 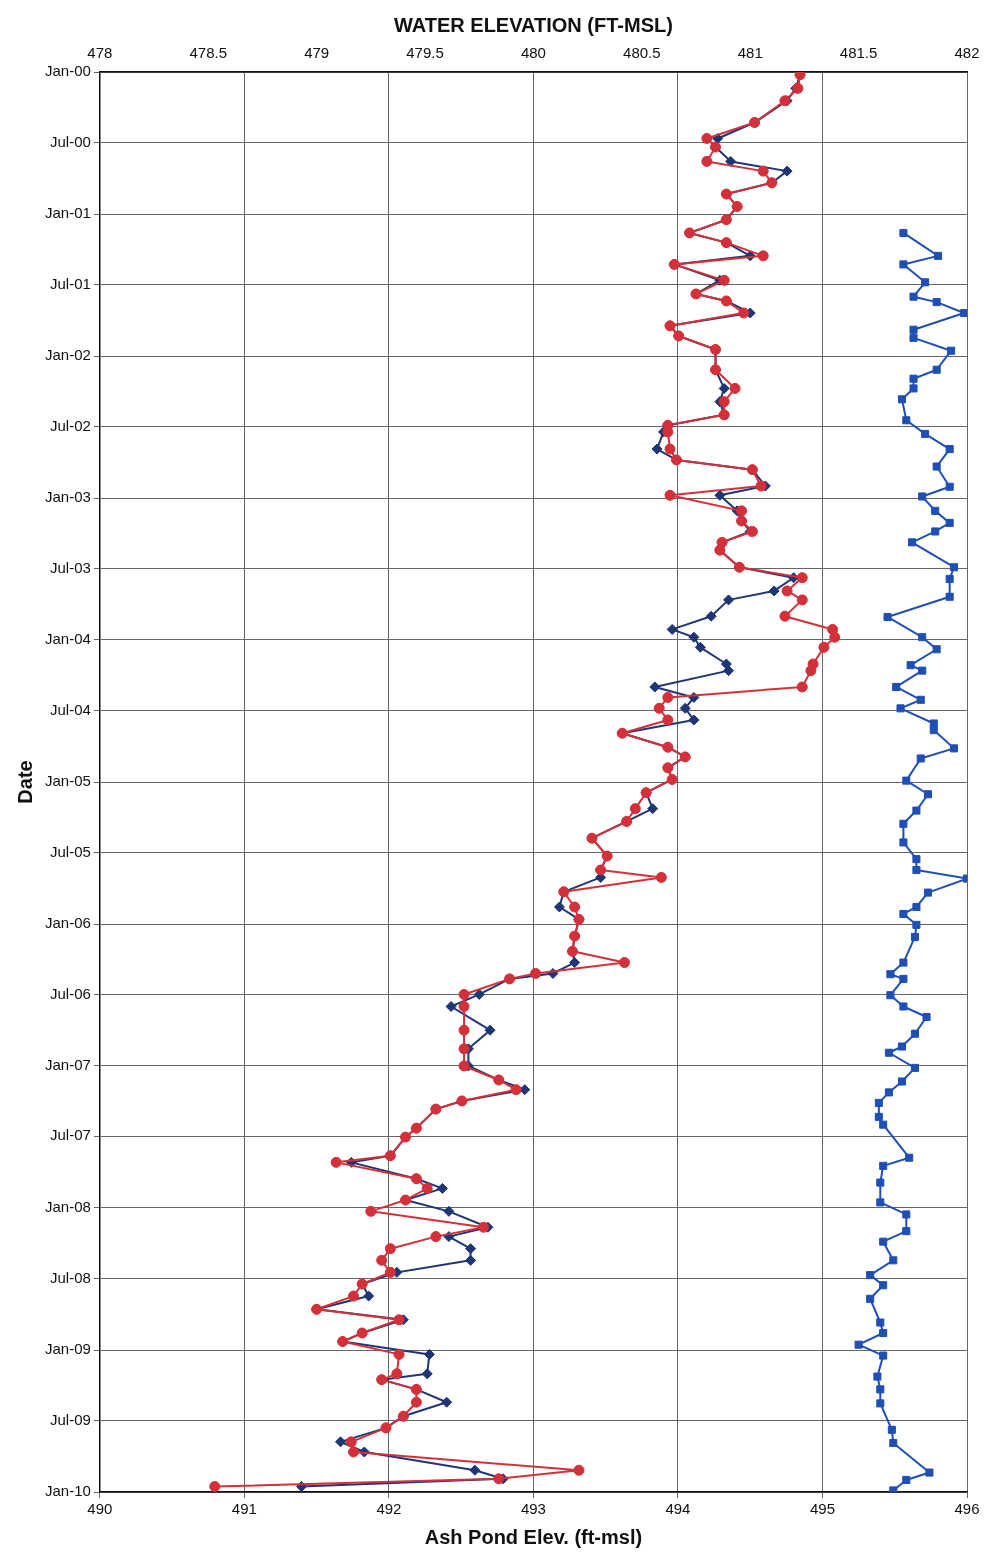 What do you see at coordinates (70, 141) in the screenshot?
I see `y-tick-label: Jul-00` at bounding box center [70, 141].